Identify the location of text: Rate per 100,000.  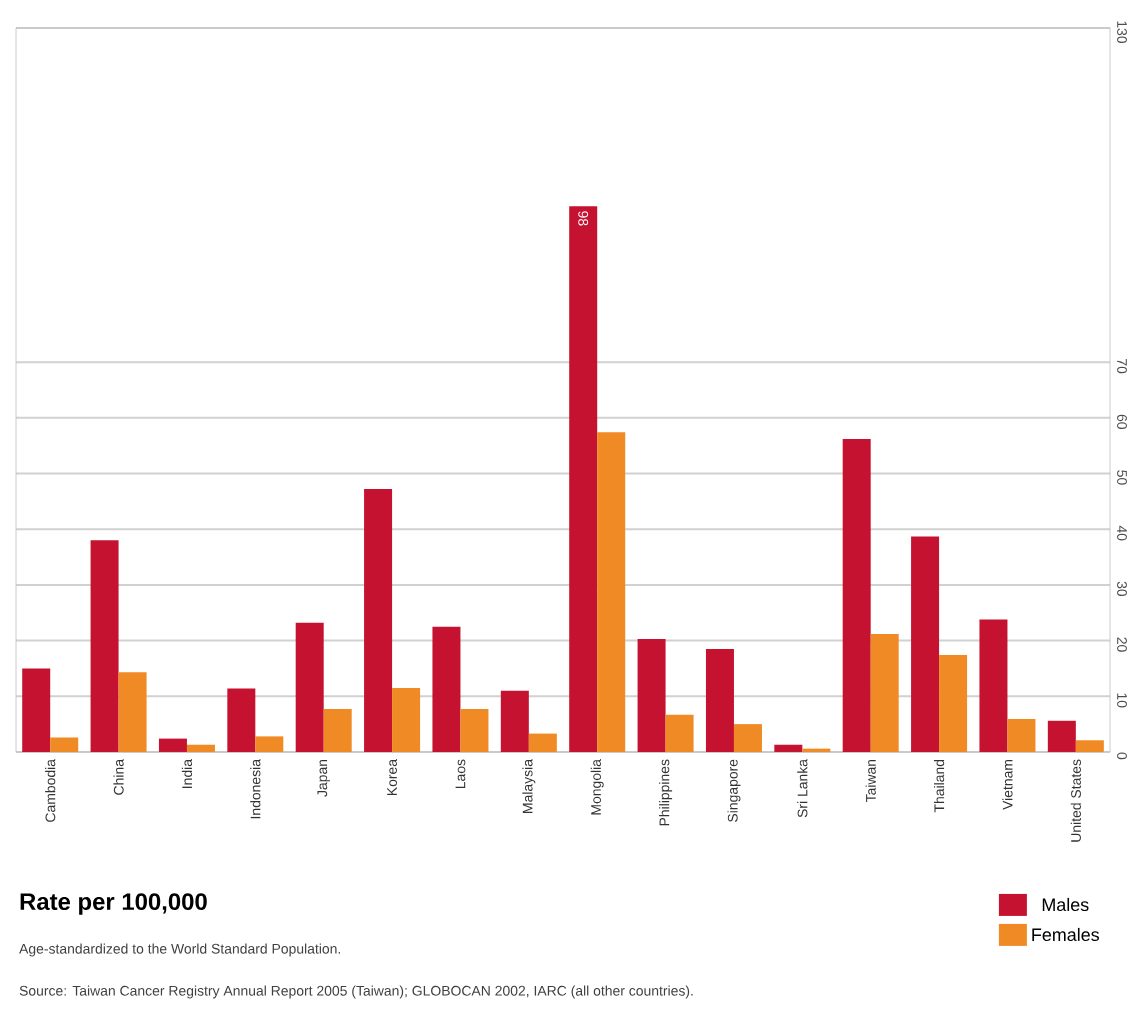
(113, 904).